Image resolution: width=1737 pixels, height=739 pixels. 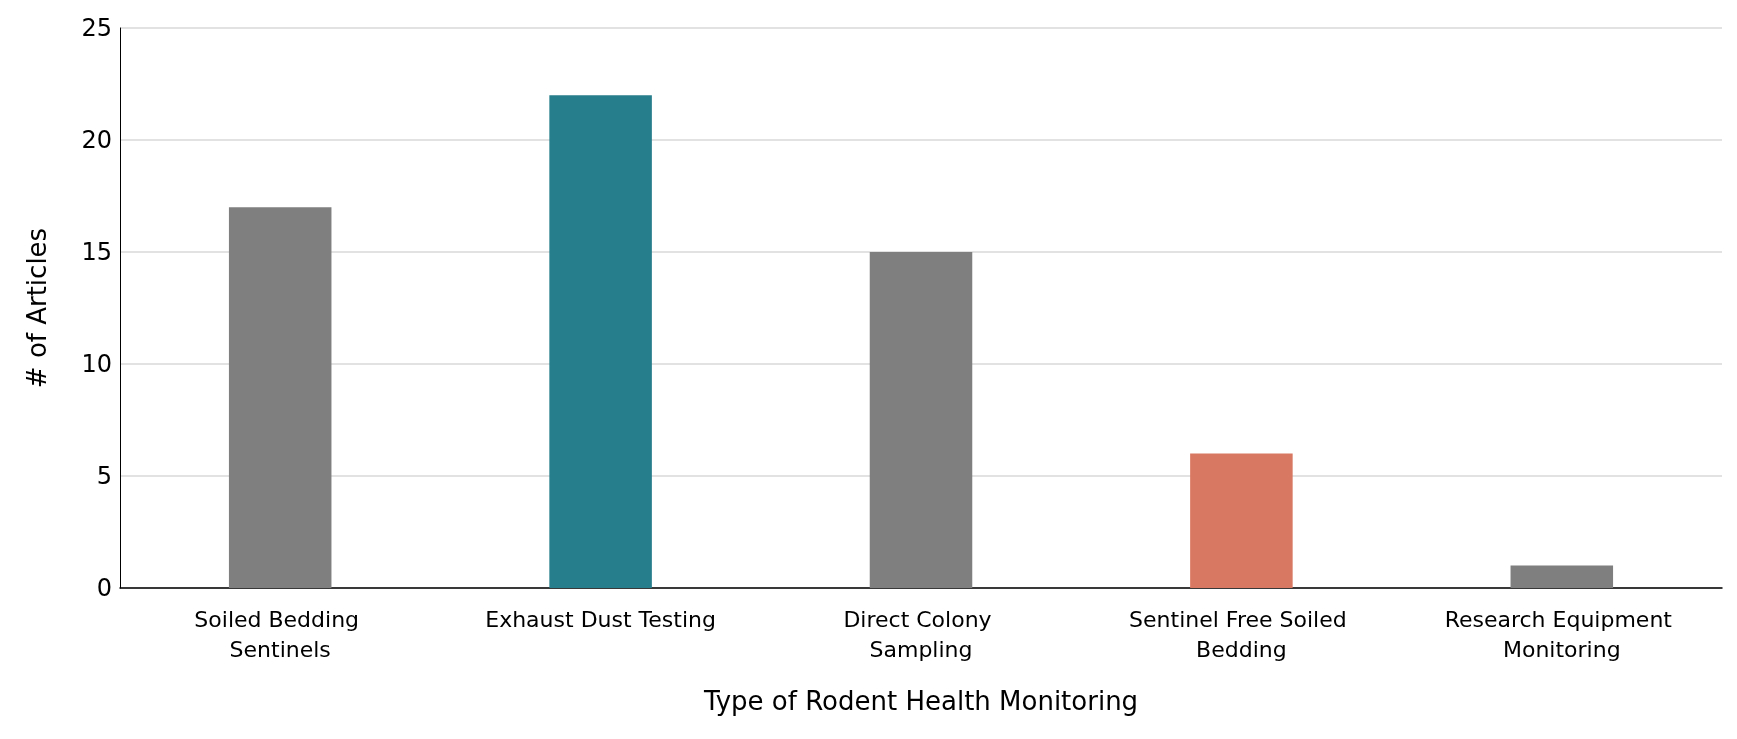 What do you see at coordinates (280, 634) in the screenshot?
I see `x-tick-label: Soiled Bedding Sentinels` at bounding box center [280, 634].